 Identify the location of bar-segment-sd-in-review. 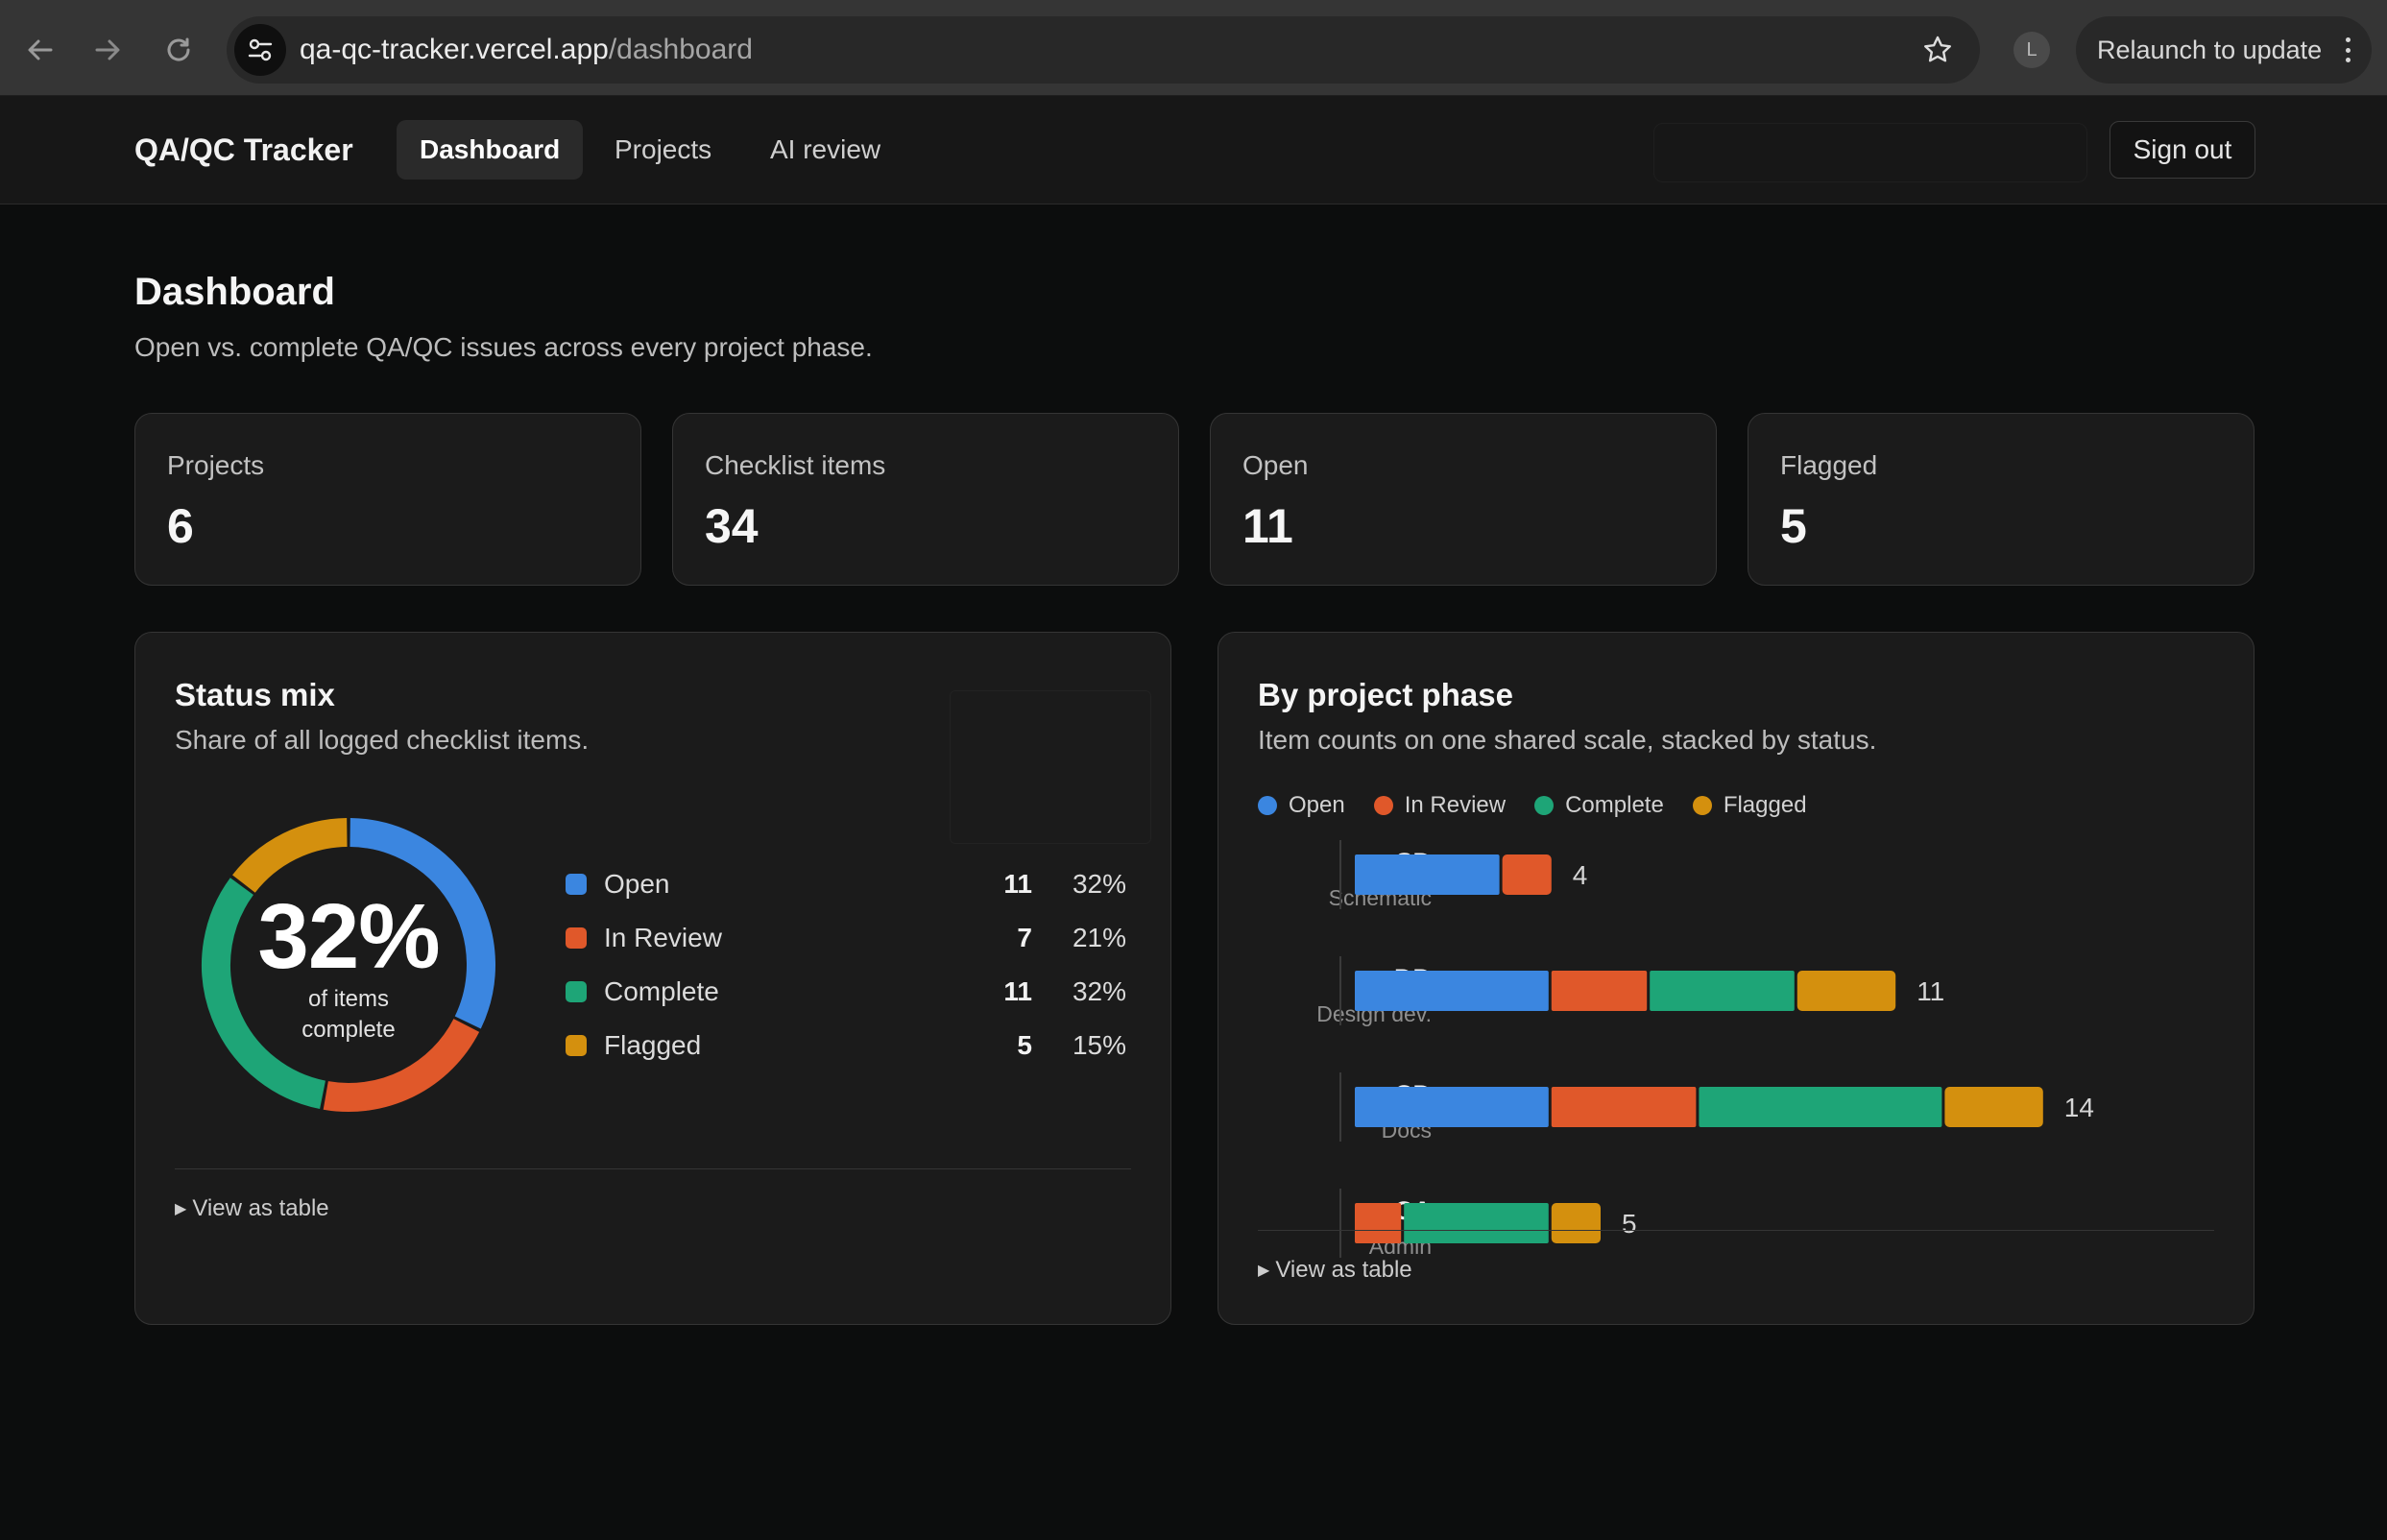
(1527, 874).